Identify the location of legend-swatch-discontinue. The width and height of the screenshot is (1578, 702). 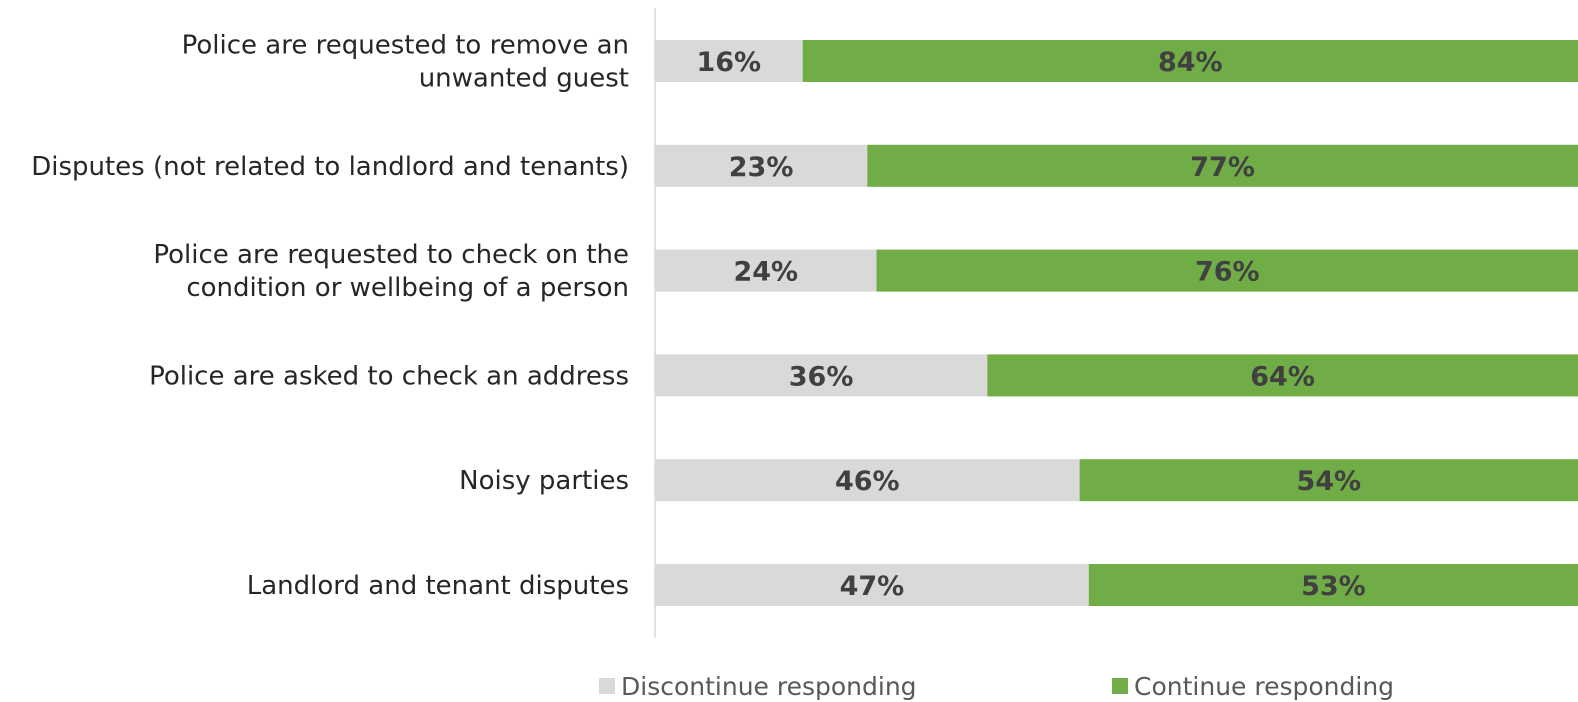
(607, 686).